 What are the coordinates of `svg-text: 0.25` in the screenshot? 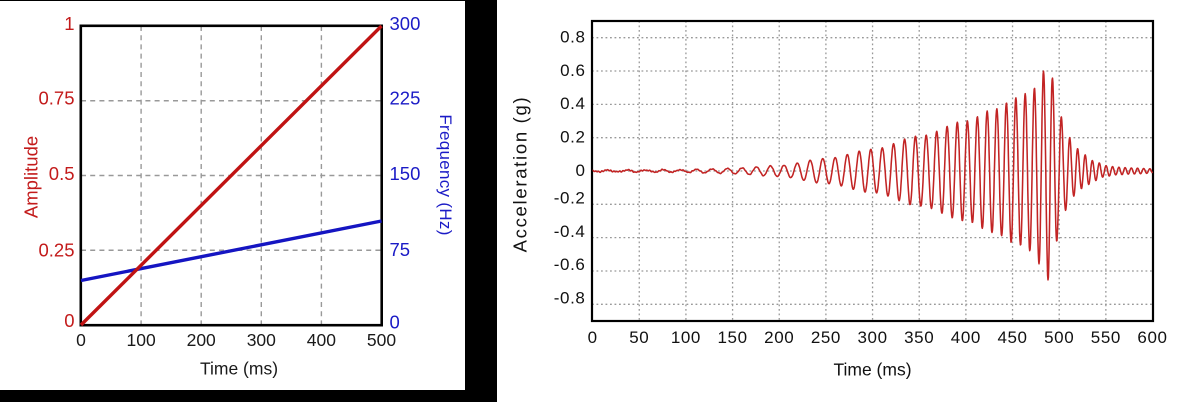 It's located at (56, 250).